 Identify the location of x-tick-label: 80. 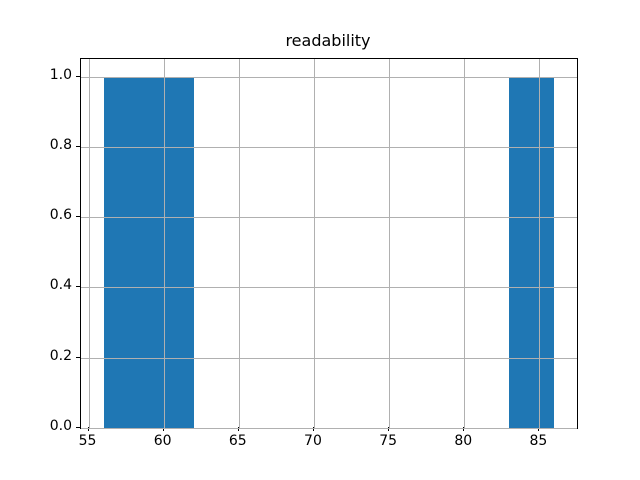
(463, 441).